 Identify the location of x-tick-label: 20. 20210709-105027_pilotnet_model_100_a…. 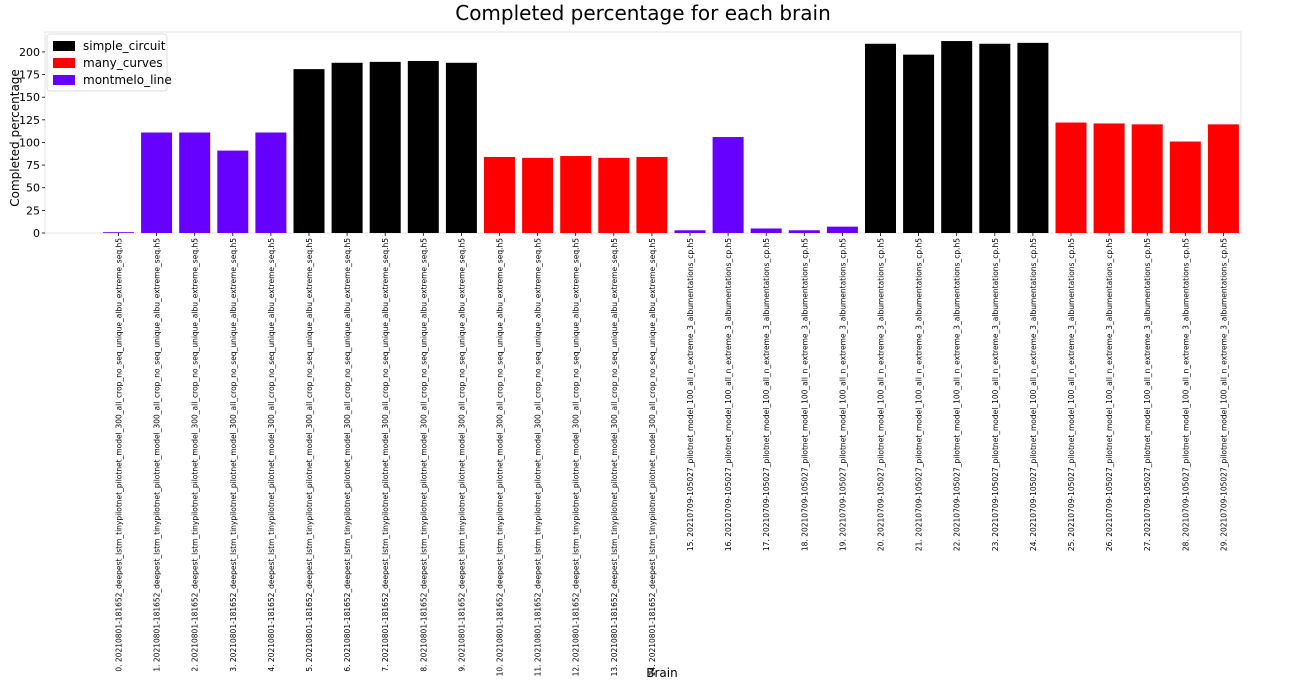
(881, 394).